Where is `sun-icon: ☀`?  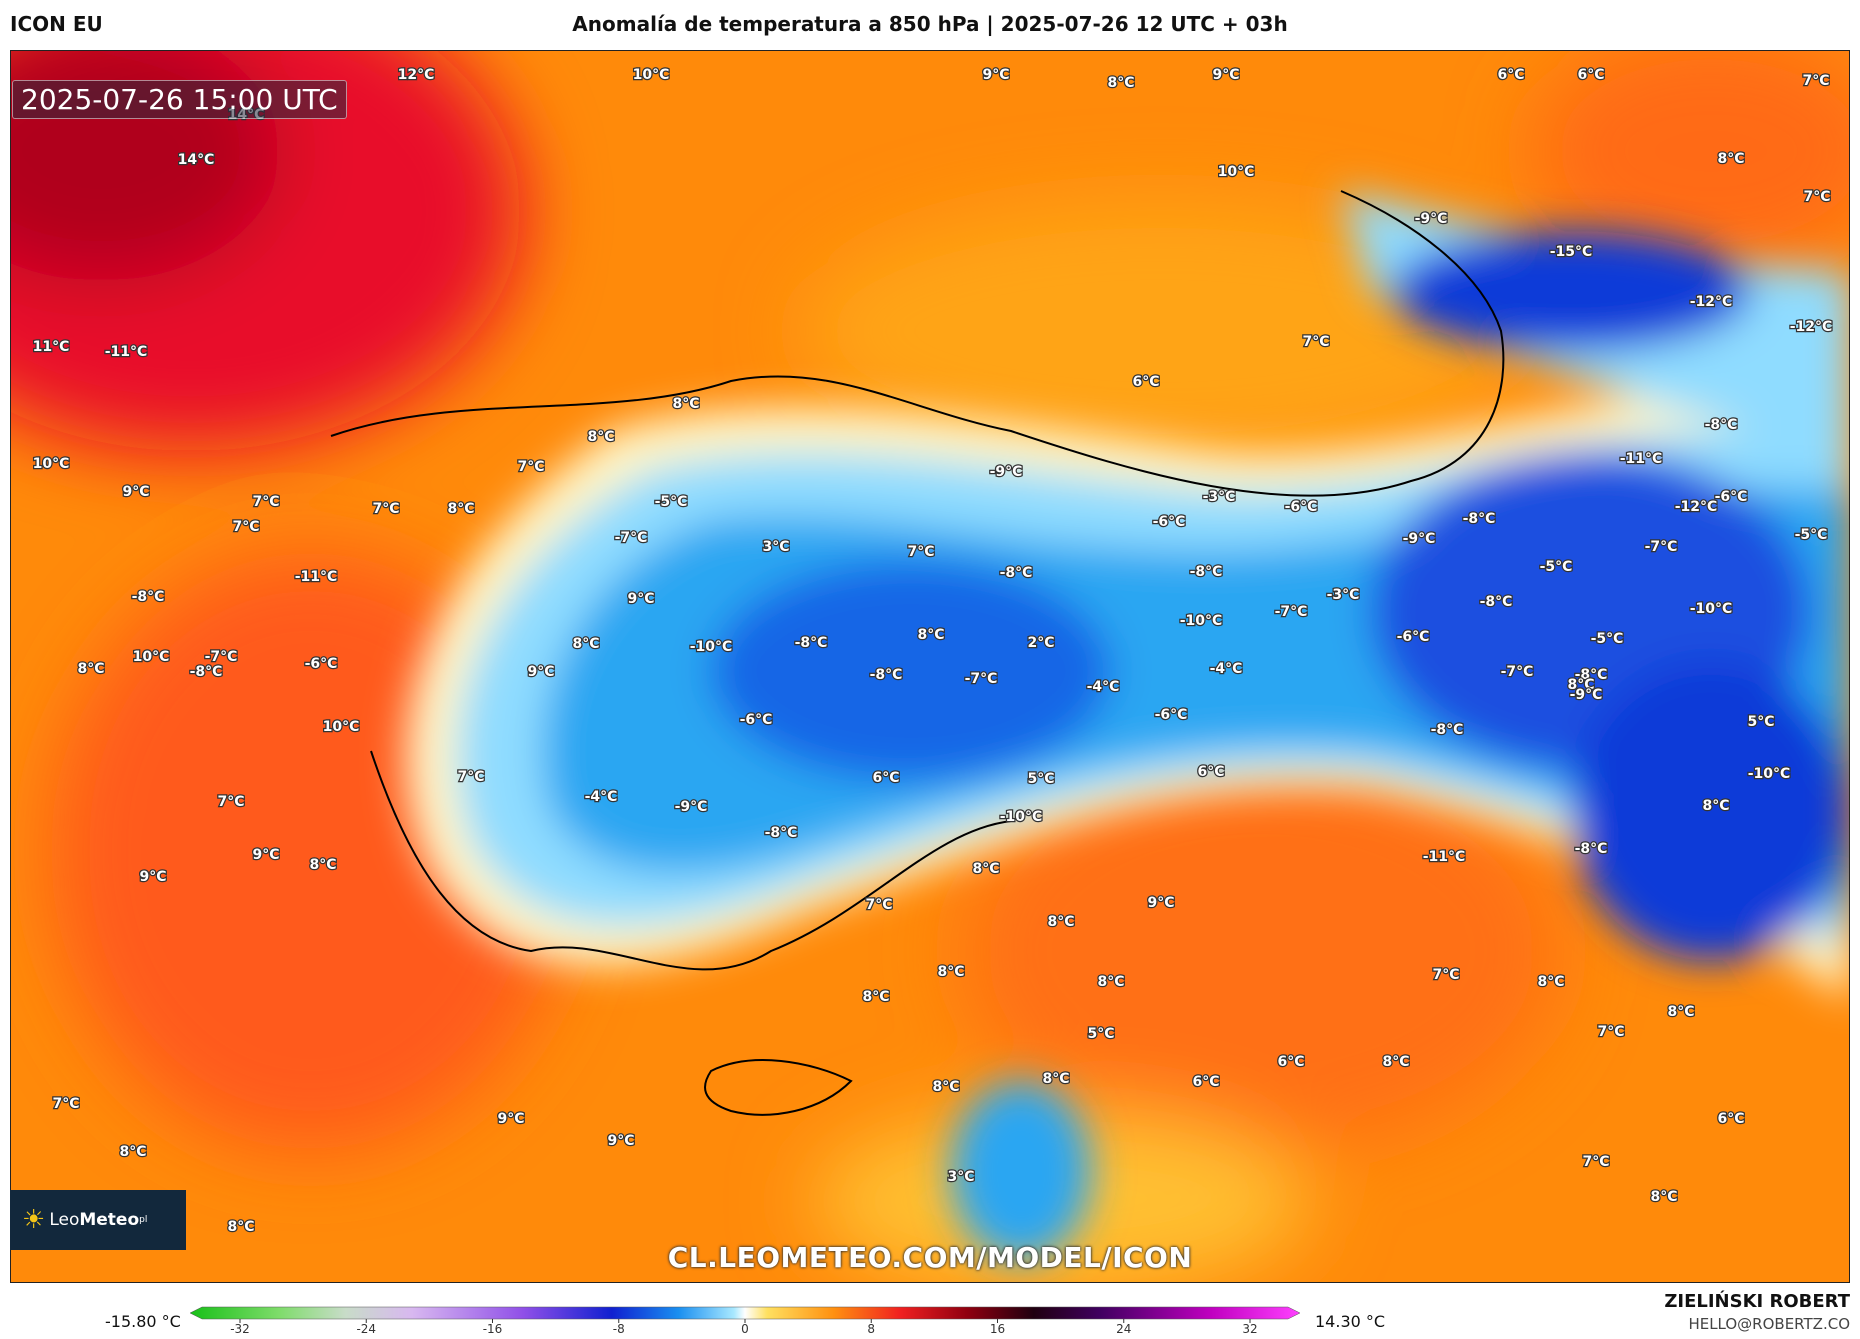
sun-icon: ☀ is located at coordinates (34, 1220).